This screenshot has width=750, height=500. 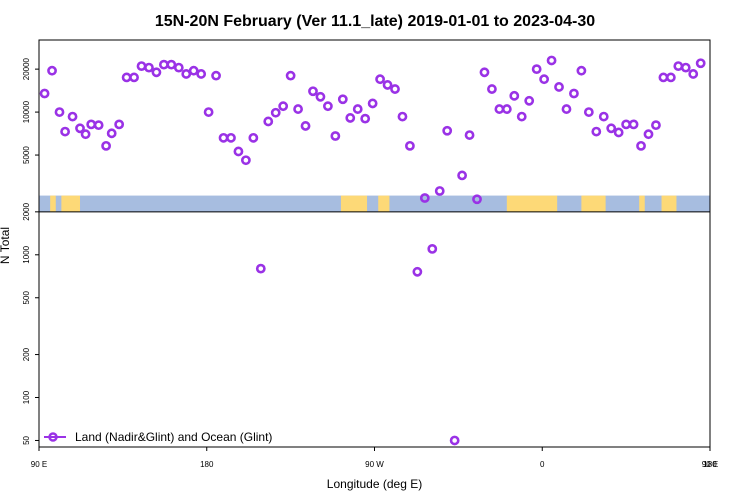 What do you see at coordinates (26, 155) in the screenshot?
I see `y-tick-label-5000: 5000` at bounding box center [26, 155].